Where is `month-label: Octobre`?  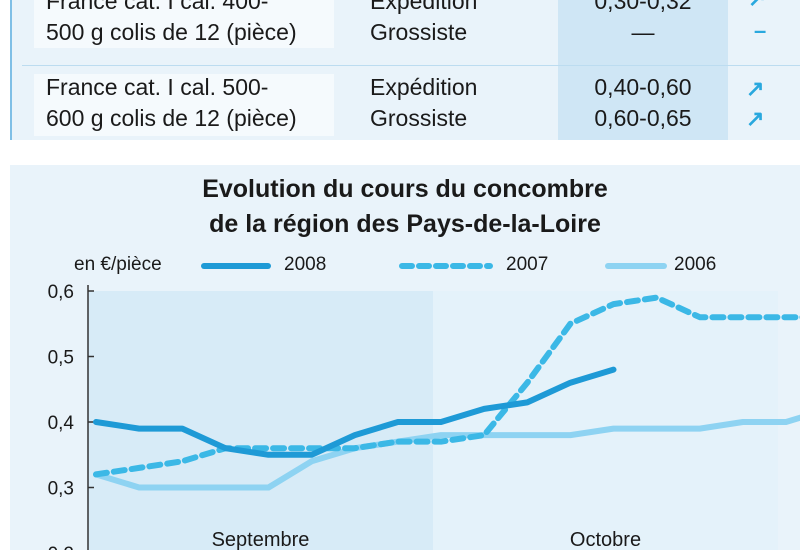
month-label: Octobre is located at coordinates (605, 539).